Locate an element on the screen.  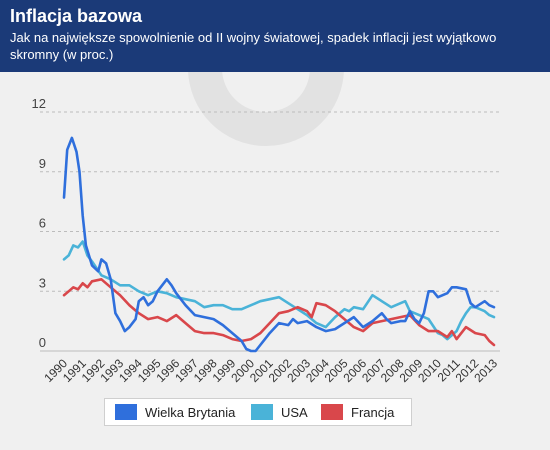
legend-item-usa: USA is located at coordinates (279, 412).